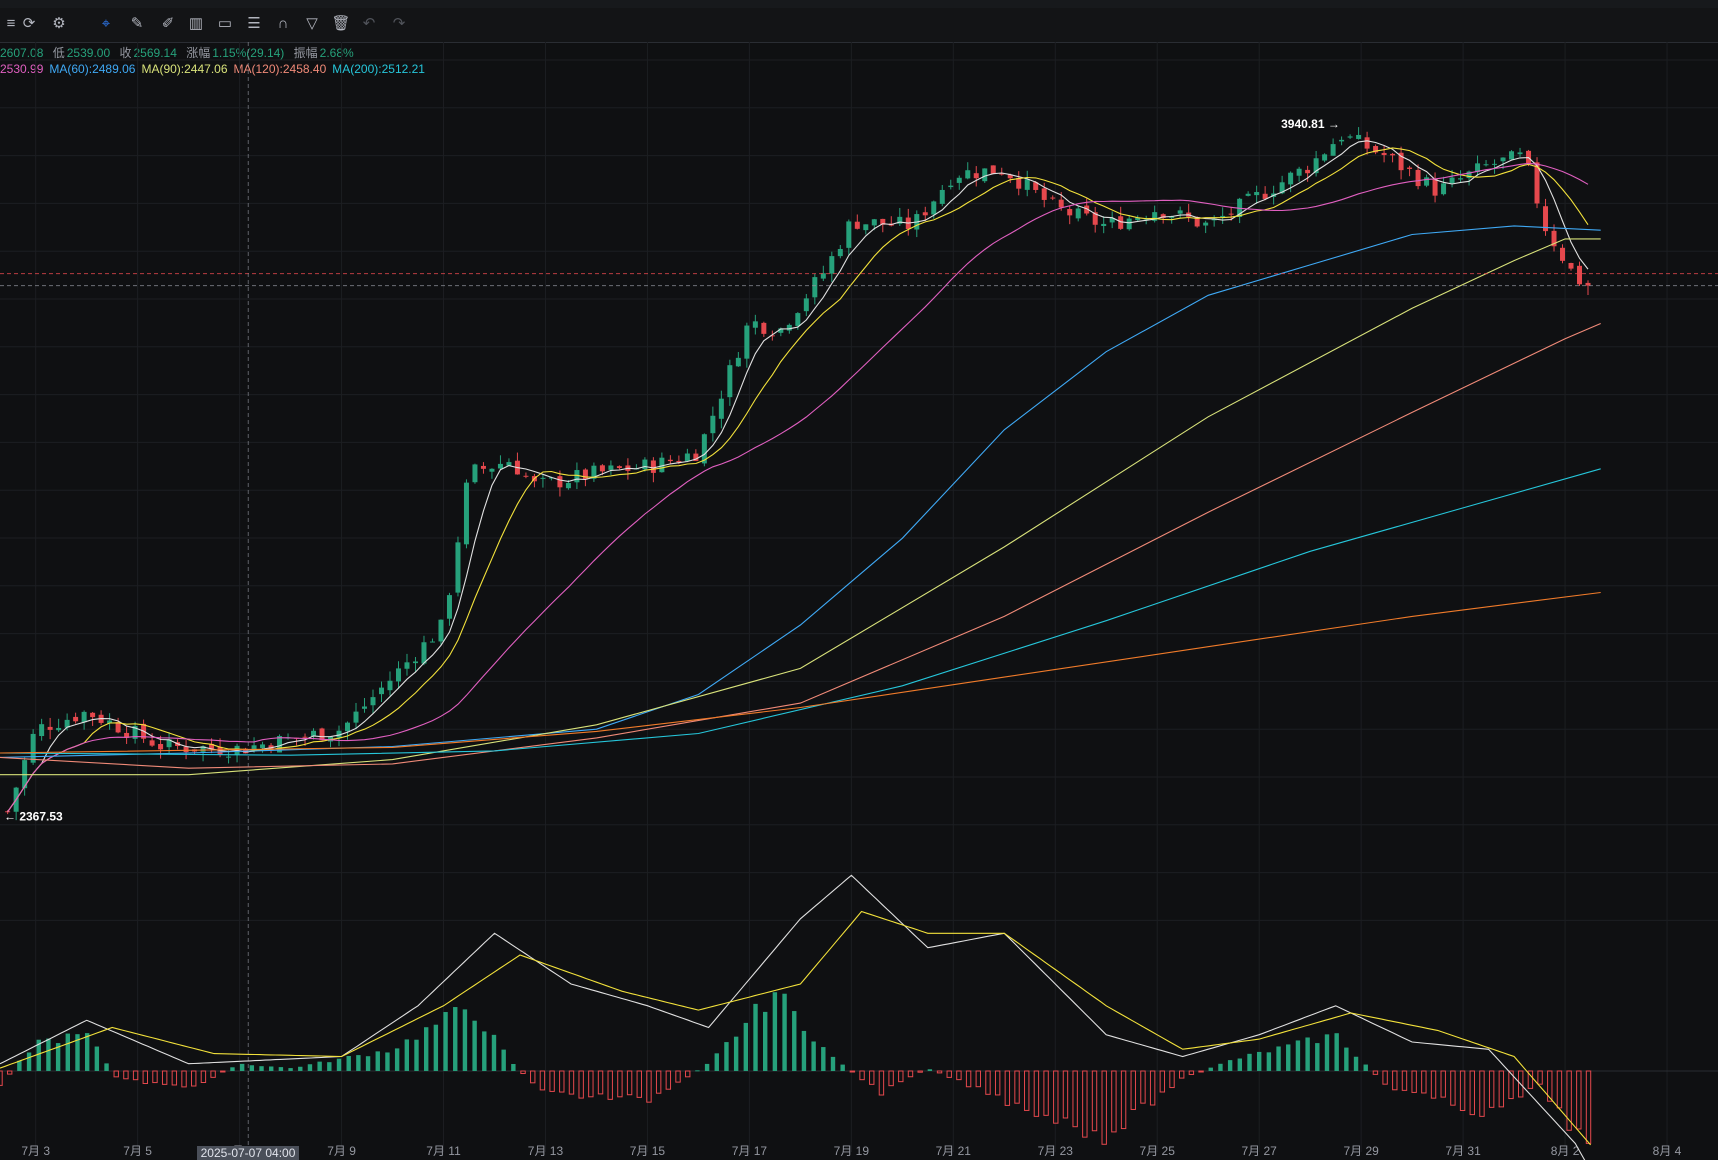 This screenshot has width=1718, height=1160. I want to click on x-tick-label: 7月 19, so click(852, 1151).